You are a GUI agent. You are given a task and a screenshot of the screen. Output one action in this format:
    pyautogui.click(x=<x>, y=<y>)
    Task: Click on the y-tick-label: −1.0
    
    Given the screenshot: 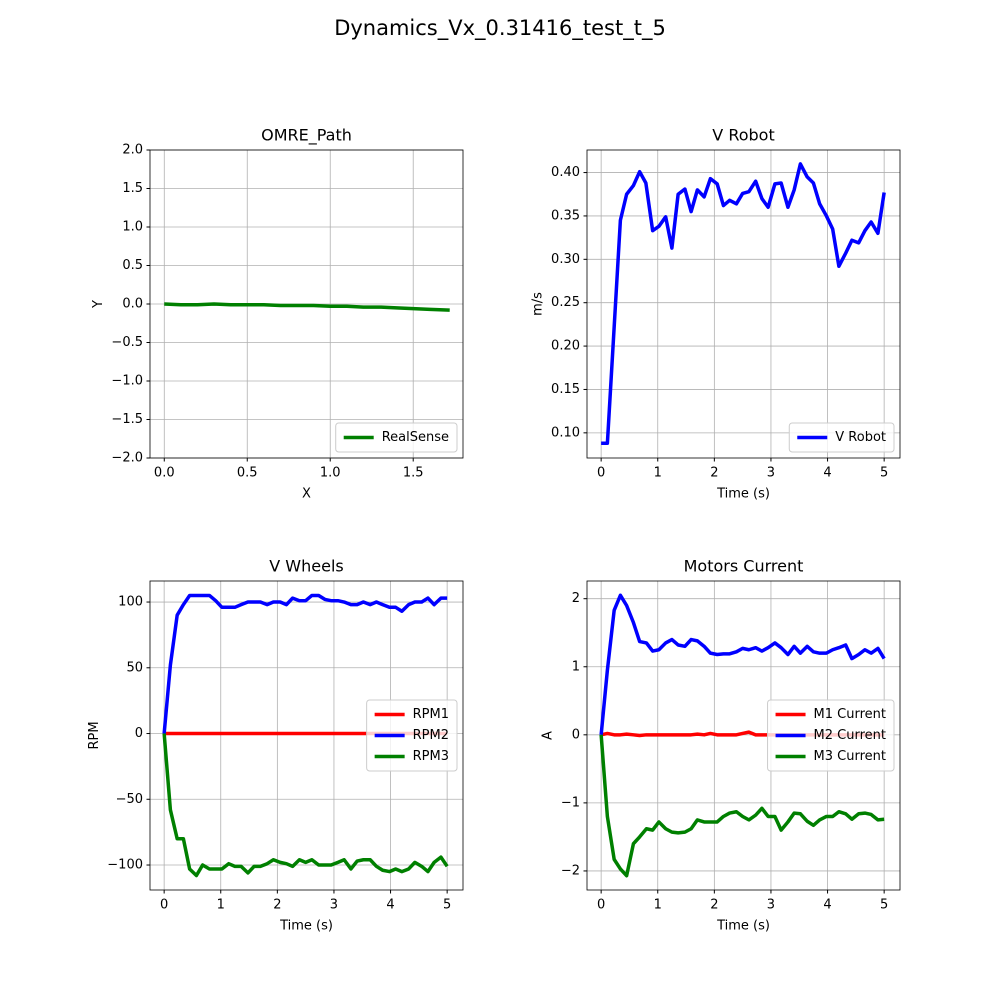 What is the action you would take?
    pyautogui.click(x=127, y=381)
    